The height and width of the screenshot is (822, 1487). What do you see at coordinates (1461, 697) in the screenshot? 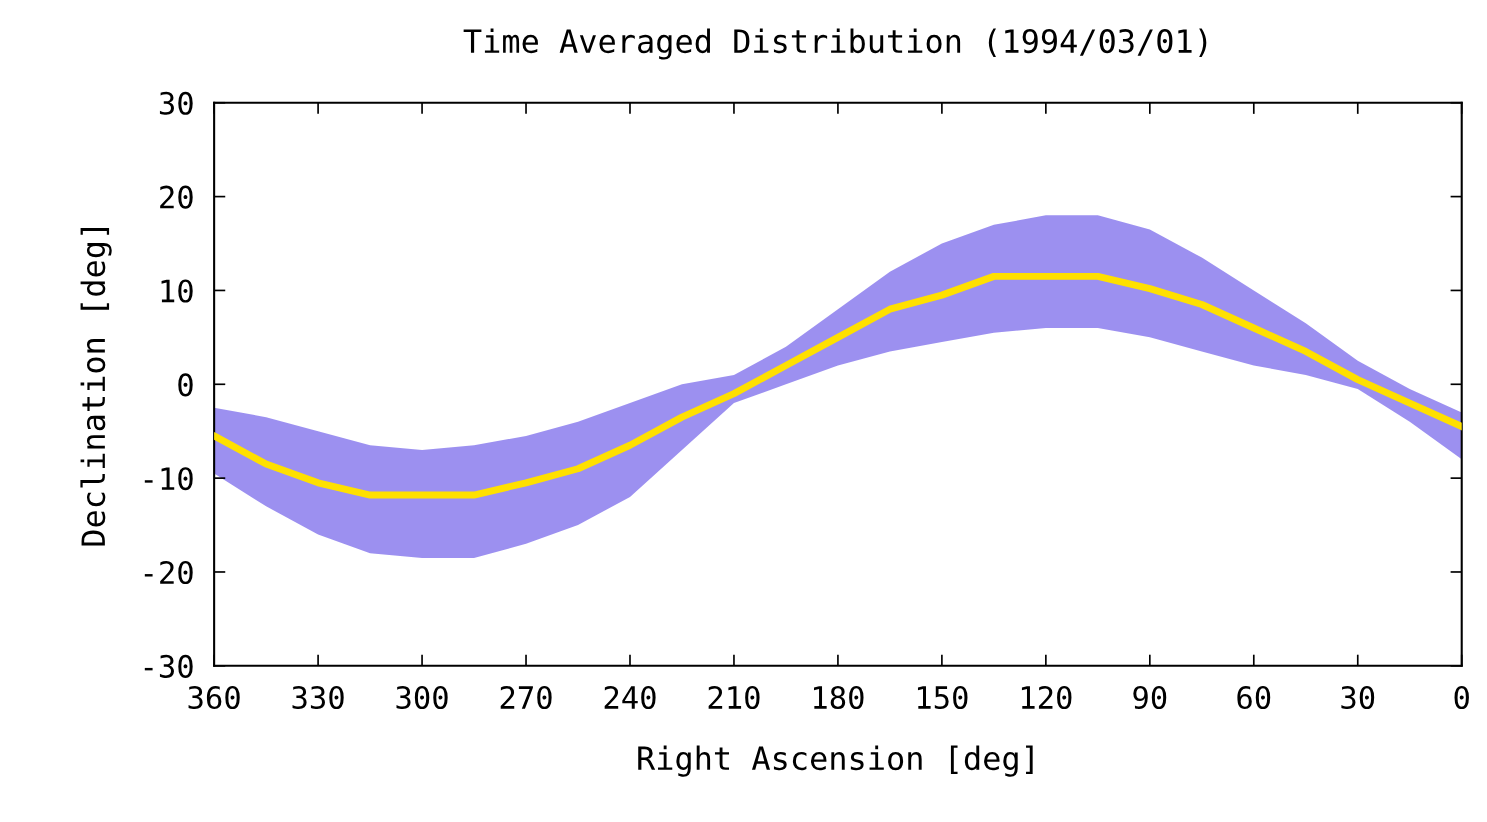
I see `x-tick-label: 0` at bounding box center [1461, 697].